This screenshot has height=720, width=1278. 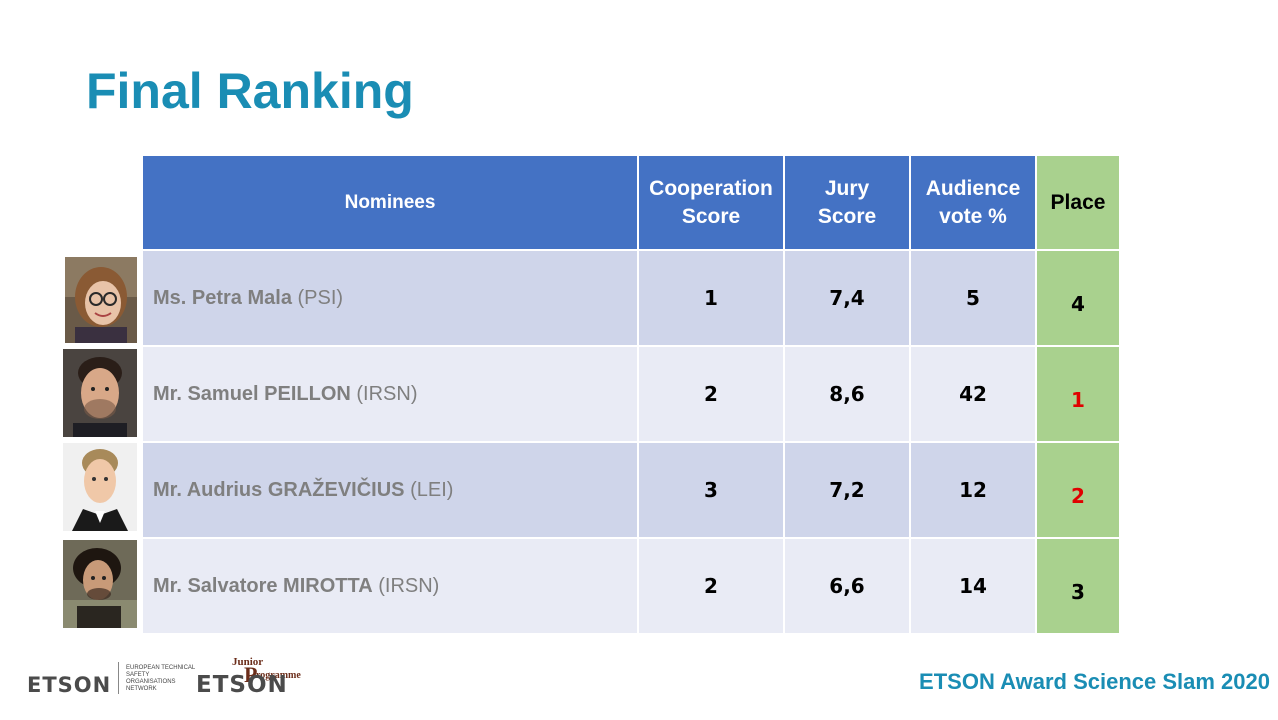 I want to click on header-jury-line1: Jury, so click(x=847, y=188).